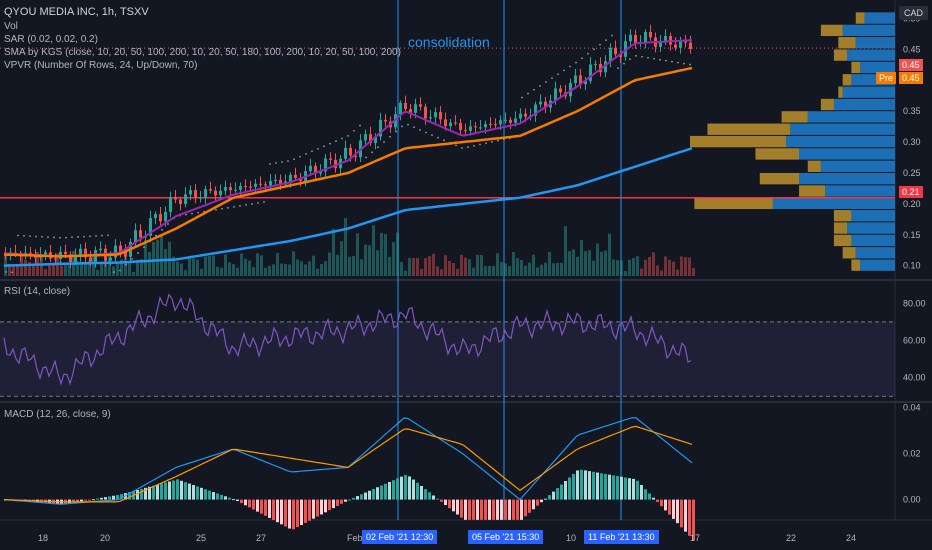  I want to click on time-tag-3: 11 Feb '21 13:30, so click(621, 537).